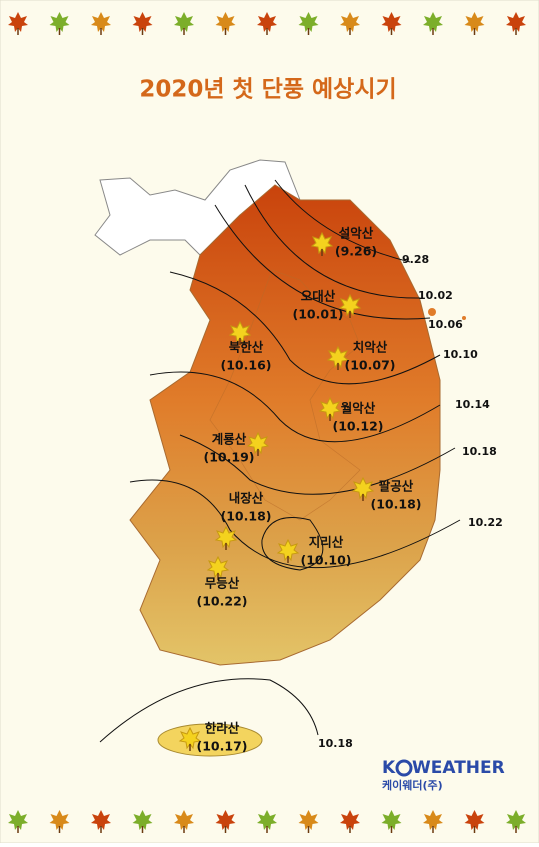  Describe the element at coordinates (222, 728) in the screenshot. I see `mountain-name: 한라산` at that location.